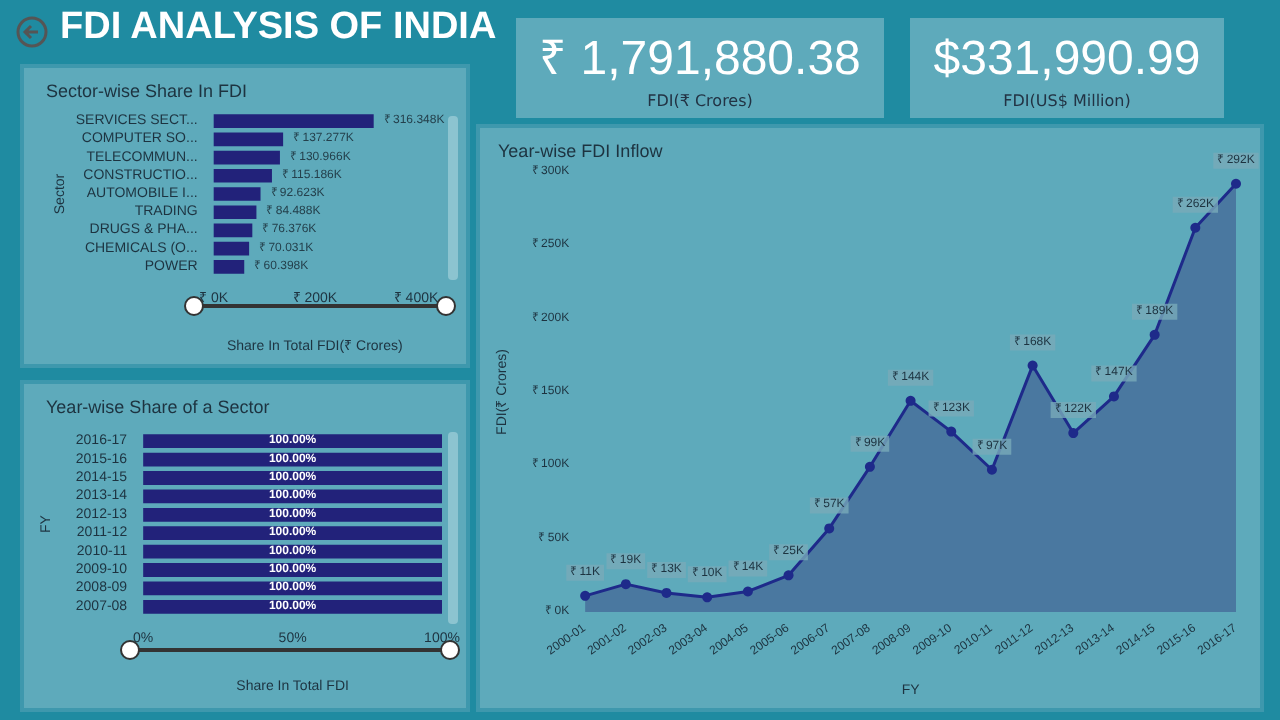  What do you see at coordinates (158, 407) in the screenshot?
I see `chart-title: Year-wise Share of a Sector` at bounding box center [158, 407].